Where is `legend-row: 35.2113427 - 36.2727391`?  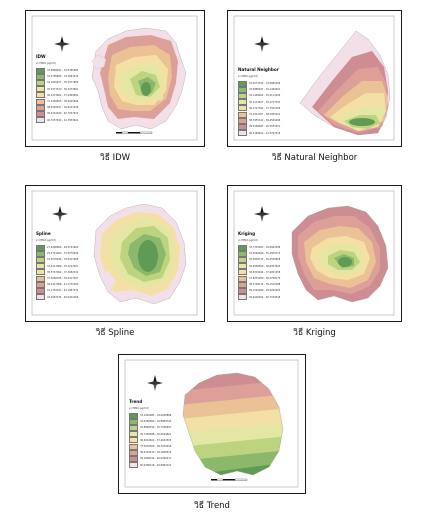 legend-row: 35.2113427 - 36.2727391 is located at coordinates (259, 102).